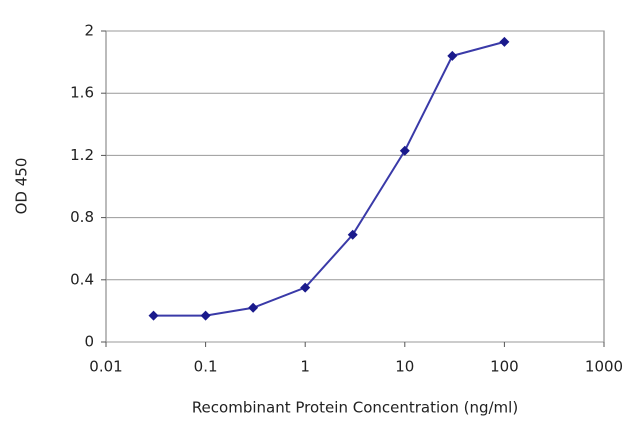 The height and width of the screenshot is (427, 640). I want to click on y-axis-label: OD 450, so click(22, 186).